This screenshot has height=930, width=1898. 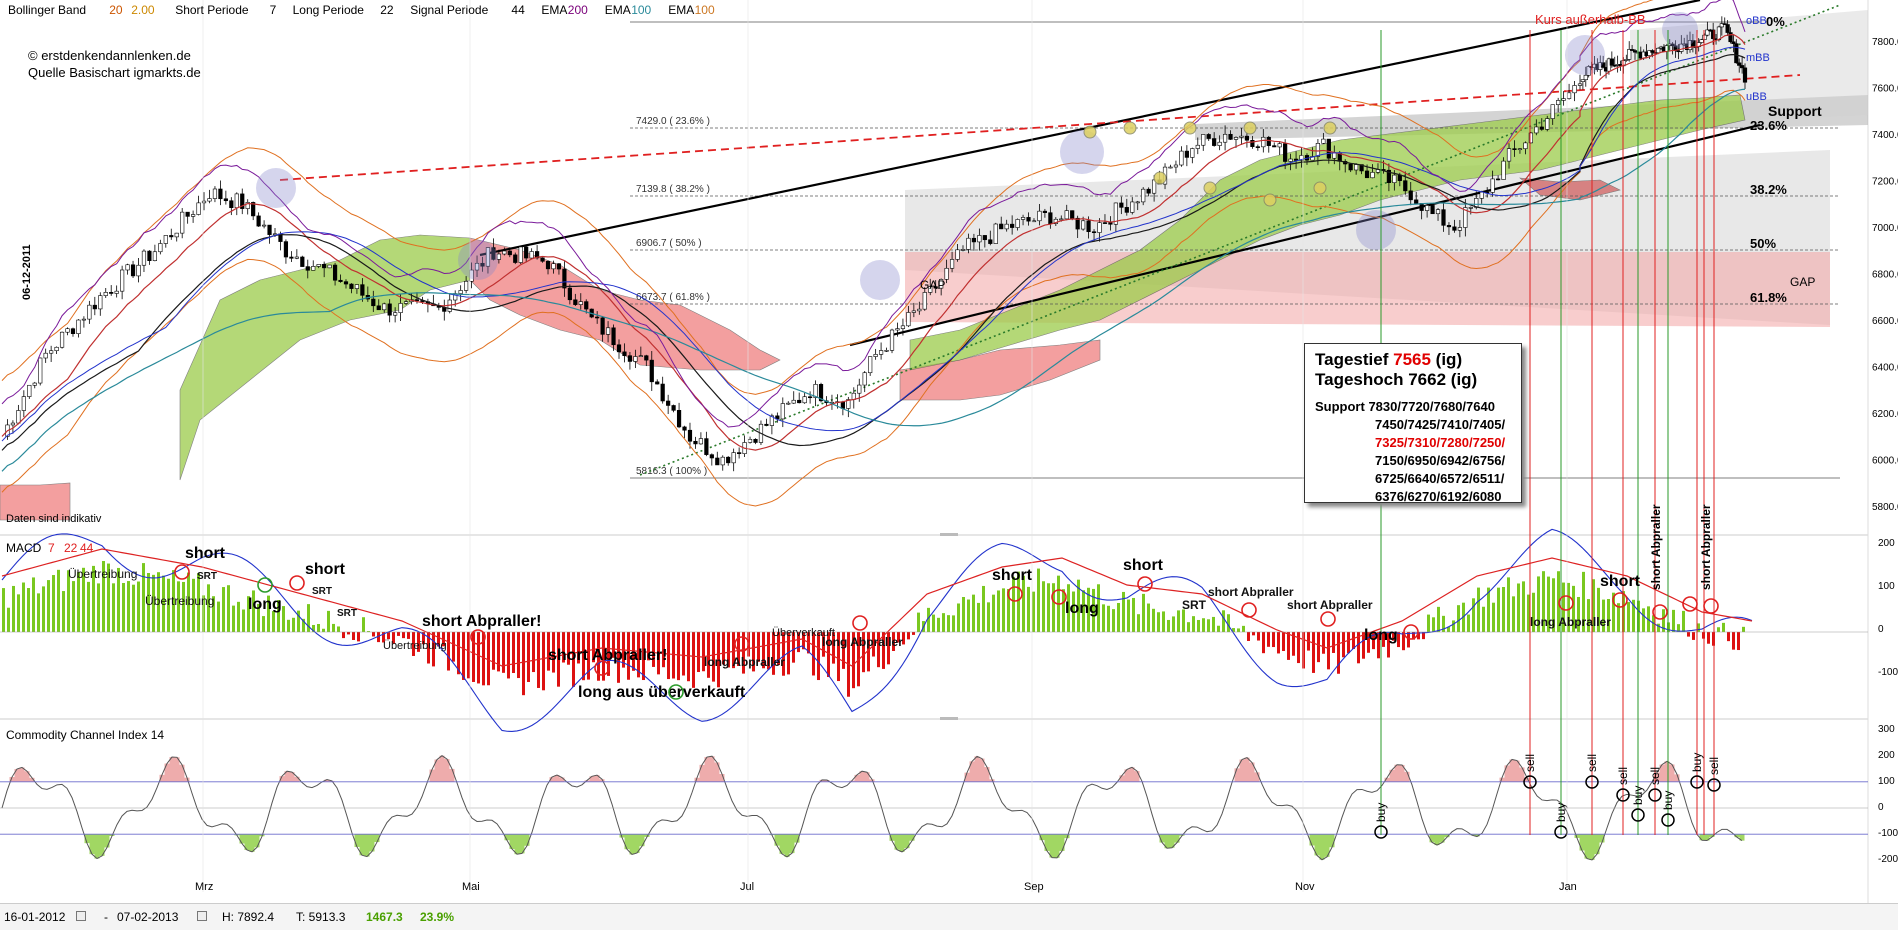 I want to click on date-from: 16-01-2012, so click(x=34, y=917).